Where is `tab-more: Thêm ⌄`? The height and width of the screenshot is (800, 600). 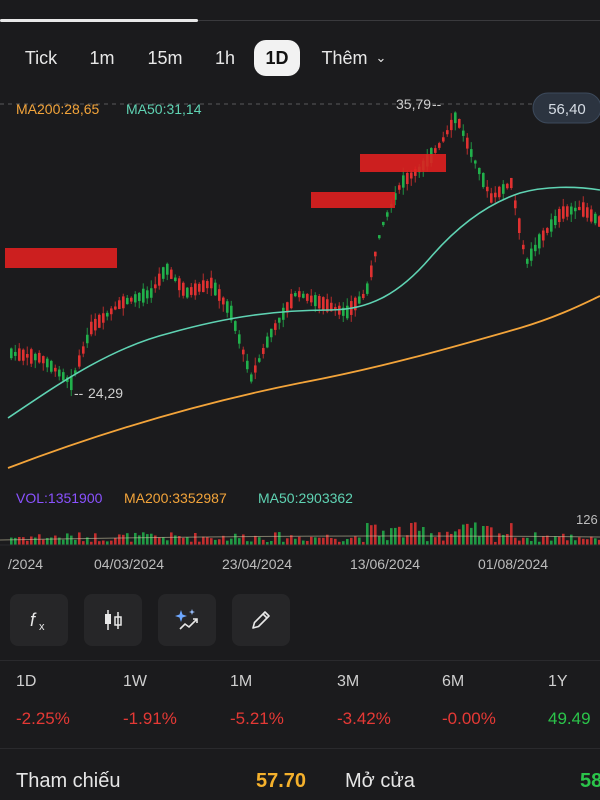
tab-more: Thêm ⌄ is located at coordinates (354, 58).